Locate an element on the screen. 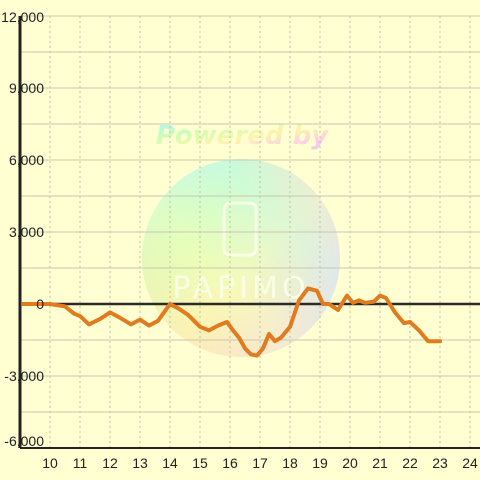 The height and width of the screenshot is (480, 480). x-tick-label: 13 is located at coordinates (140, 463).